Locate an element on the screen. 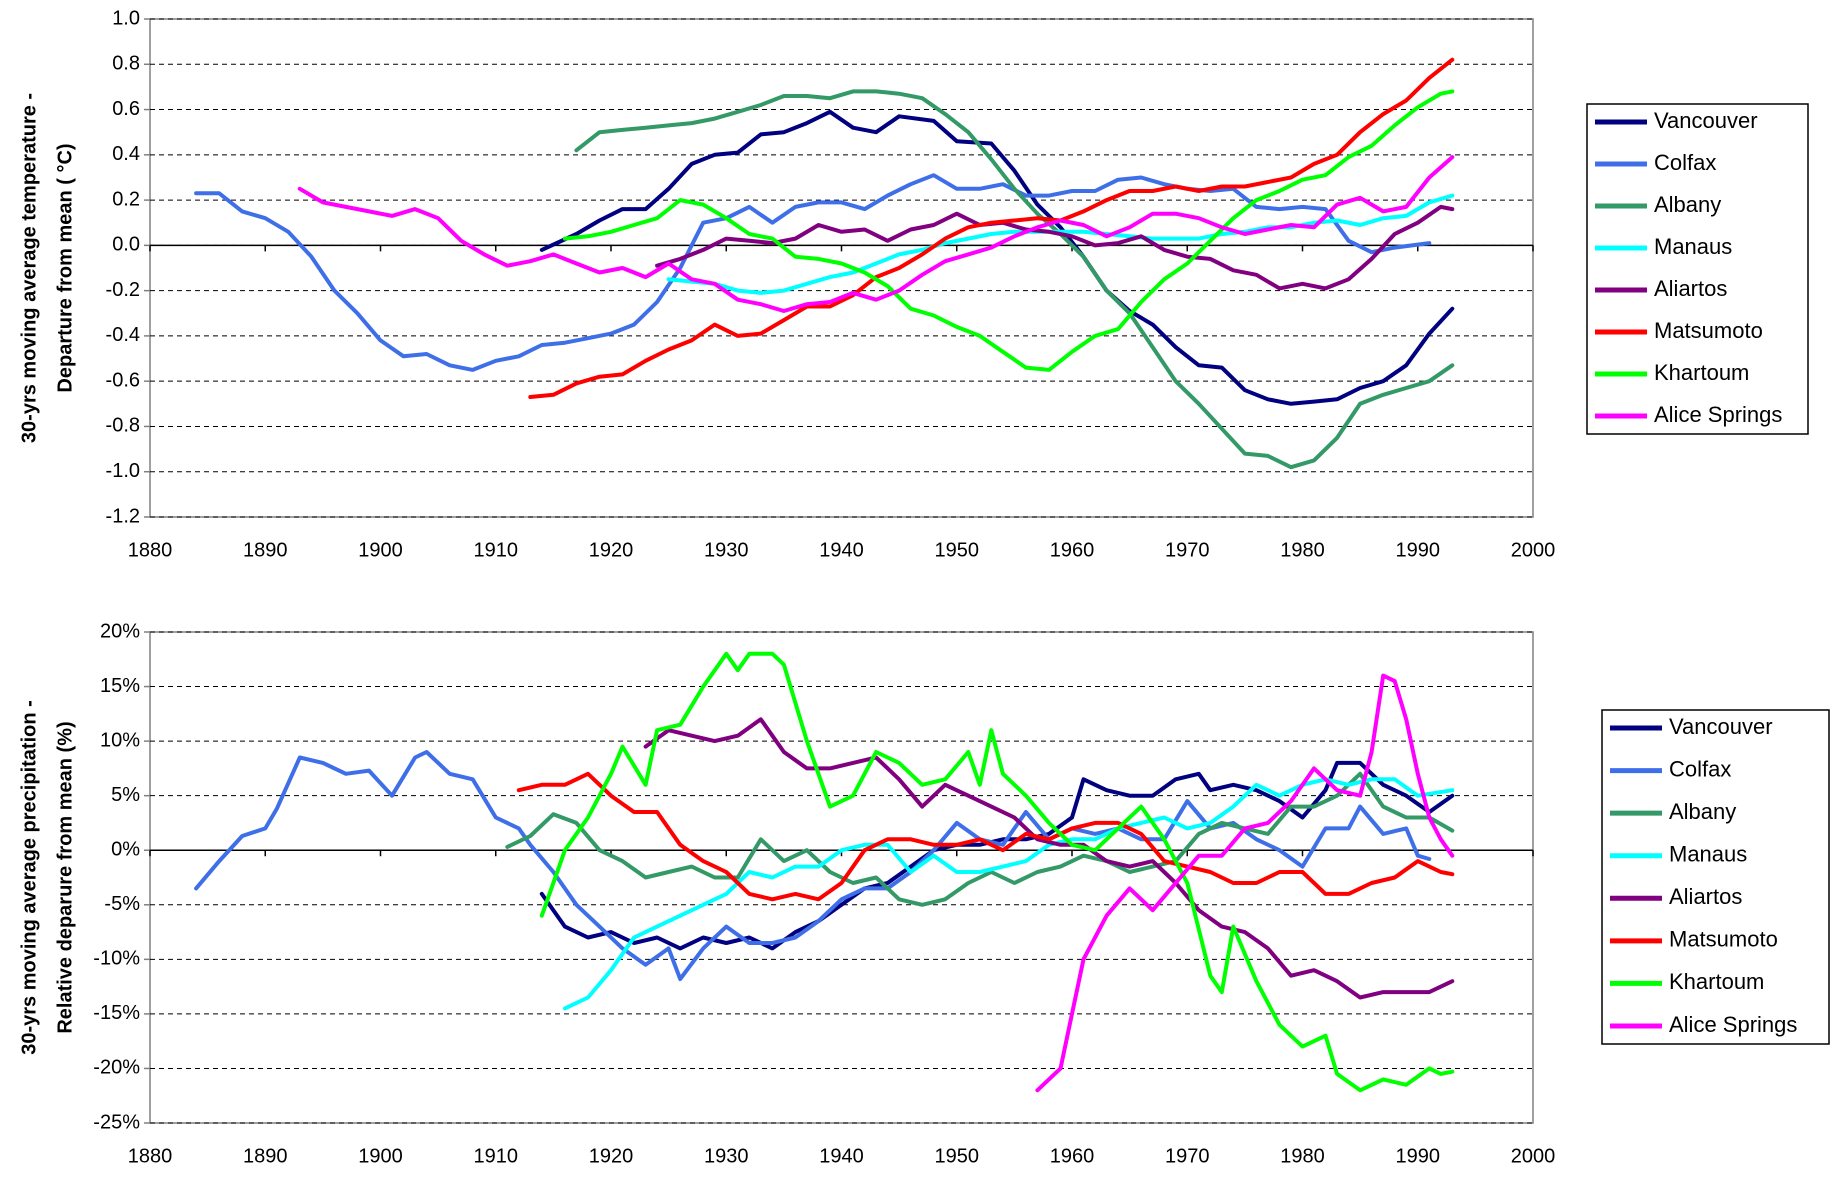 This screenshot has width=1839, height=1179. y-tick-label: 0.4 is located at coordinates (126, 154).